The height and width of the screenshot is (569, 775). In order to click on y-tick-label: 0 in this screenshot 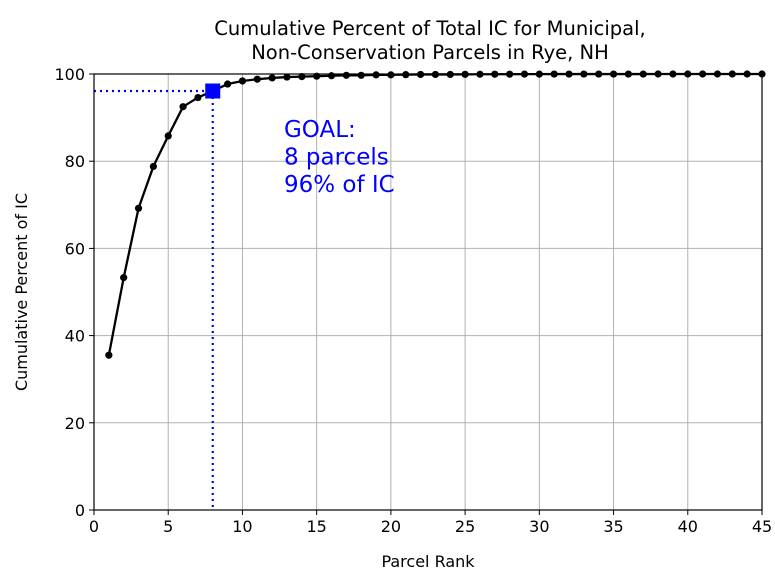, I will do `click(80, 510)`.